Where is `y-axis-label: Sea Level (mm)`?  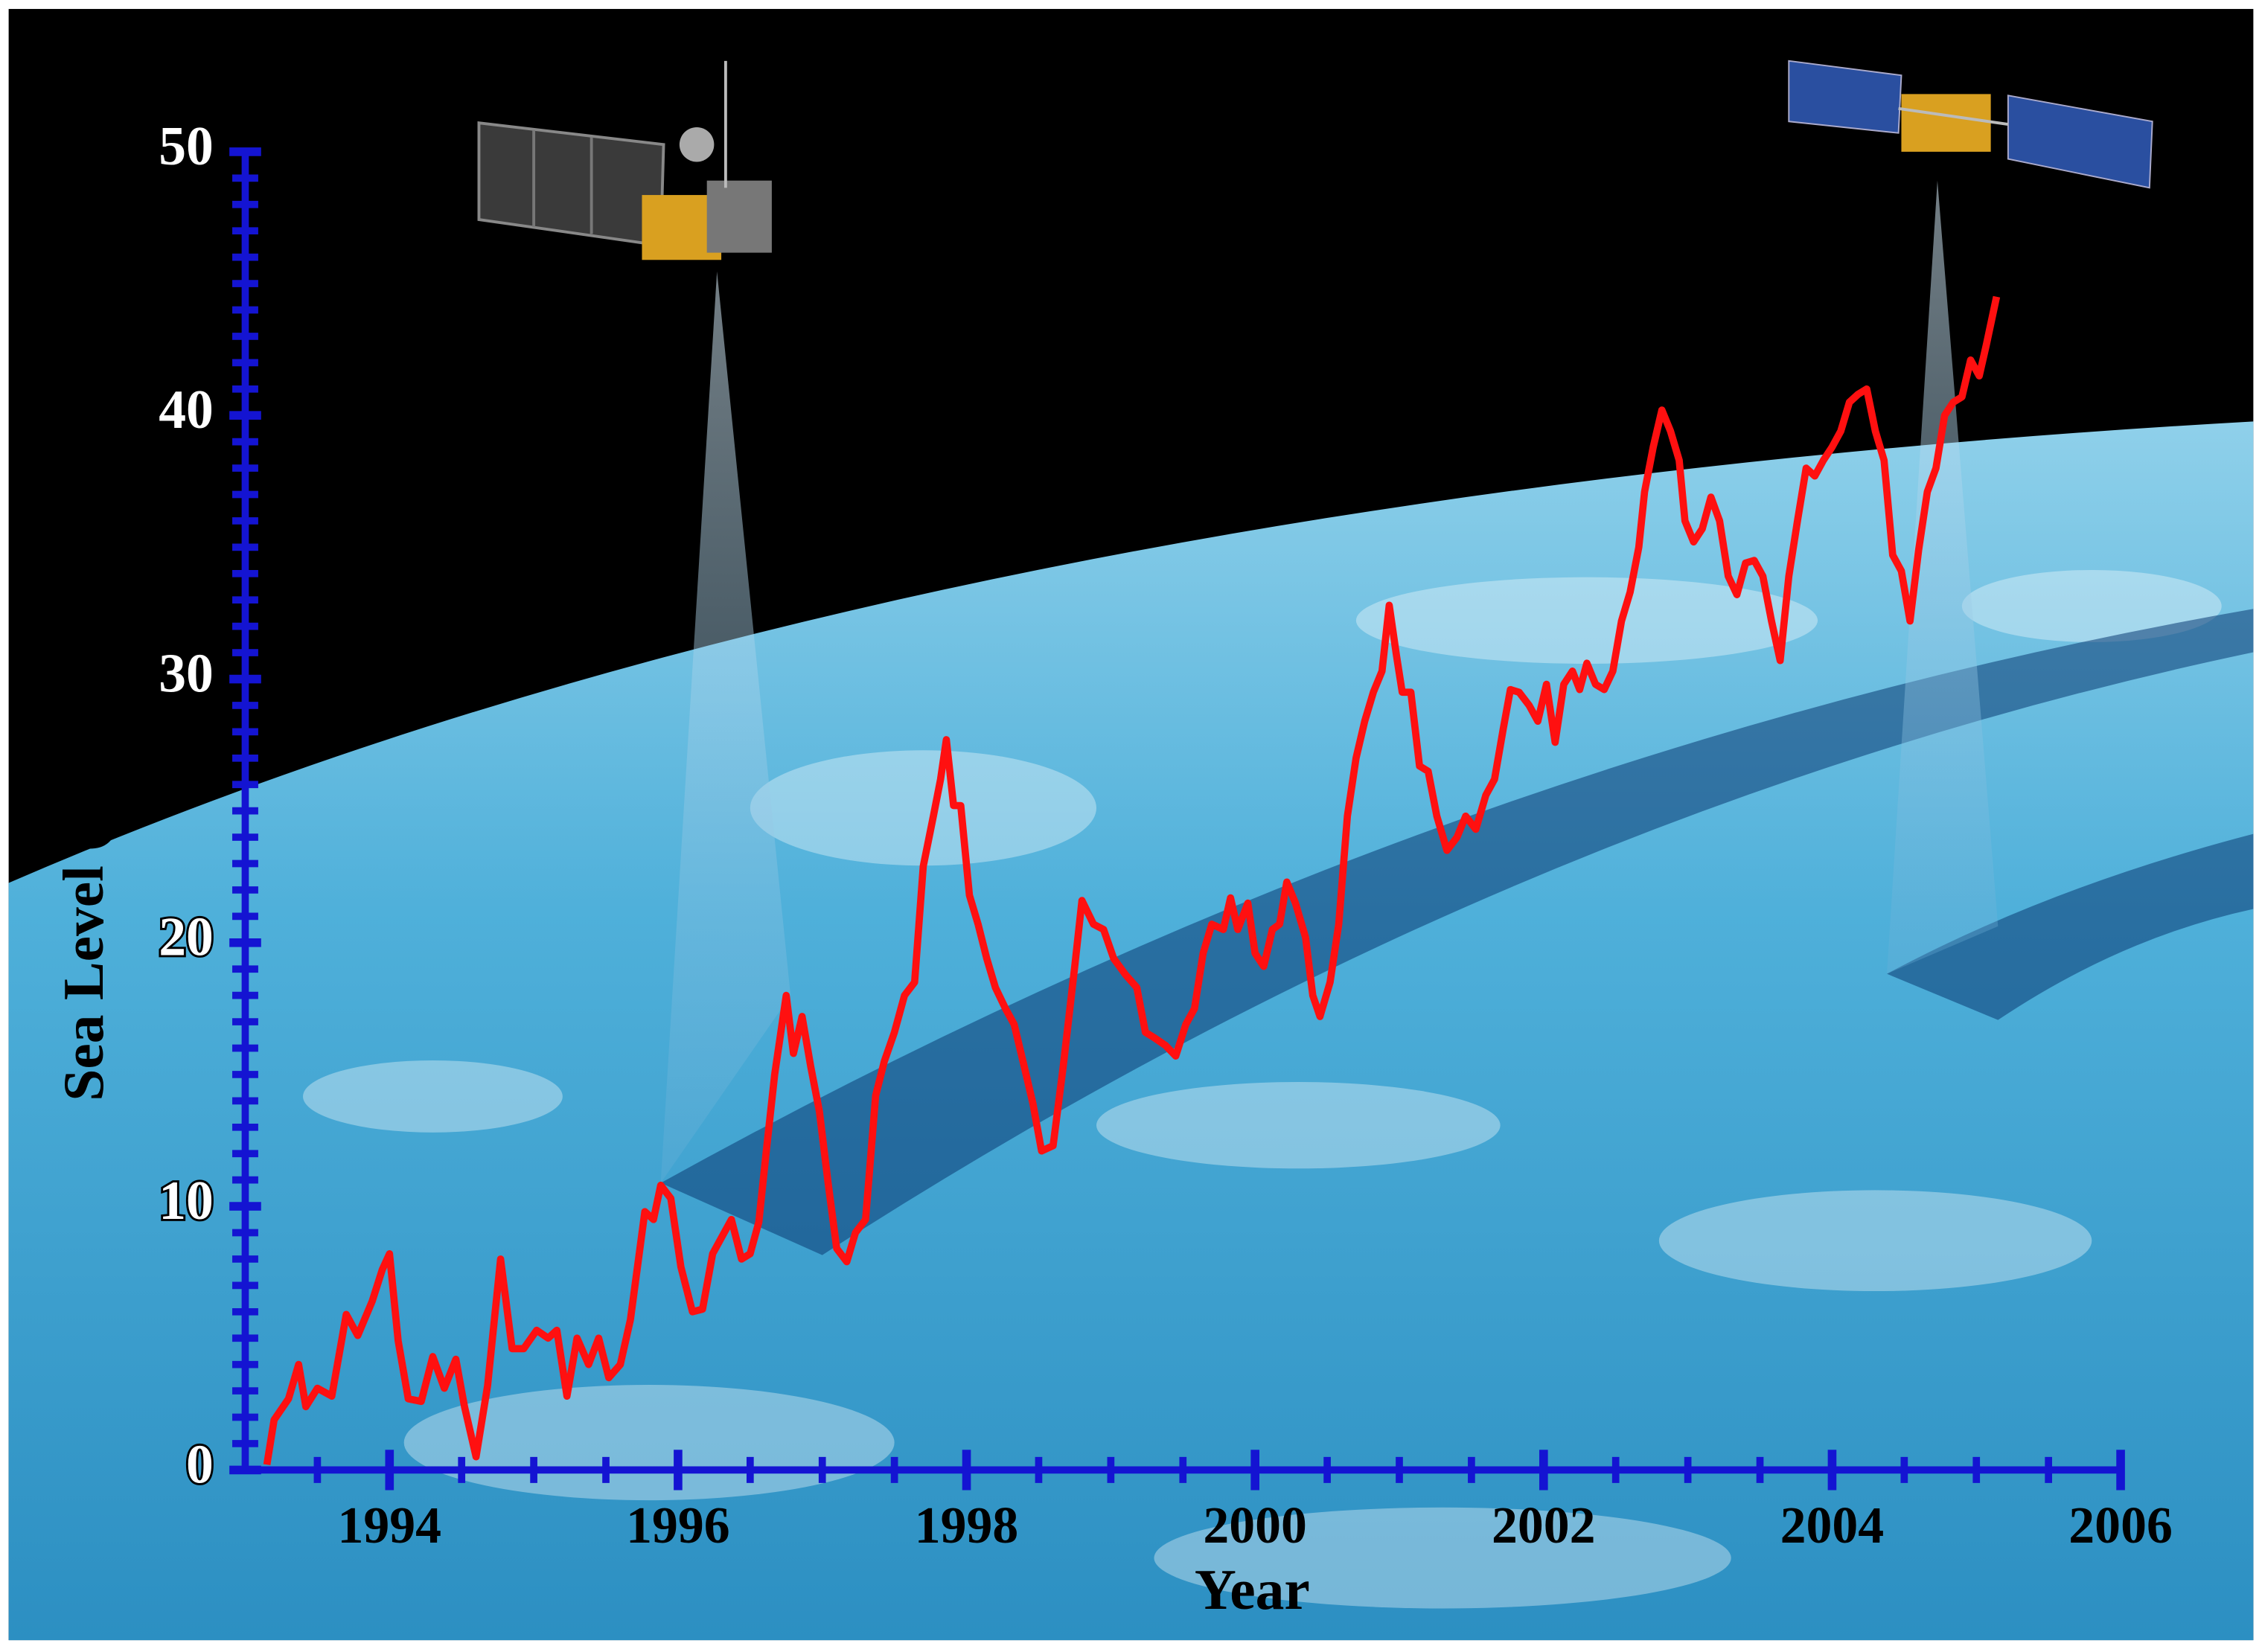
y-axis-label: Sea Level (mm) is located at coordinates (83, 909).